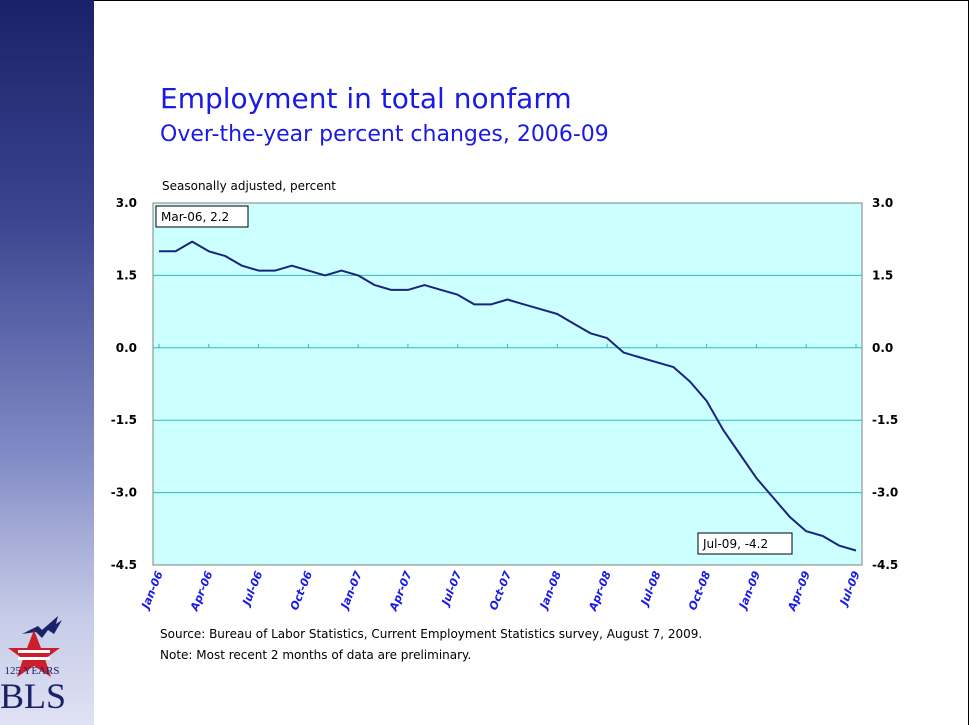 The height and width of the screenshot is (725, 969). I want to click on y-tick-label-left: -3.0, so click(124, 493).